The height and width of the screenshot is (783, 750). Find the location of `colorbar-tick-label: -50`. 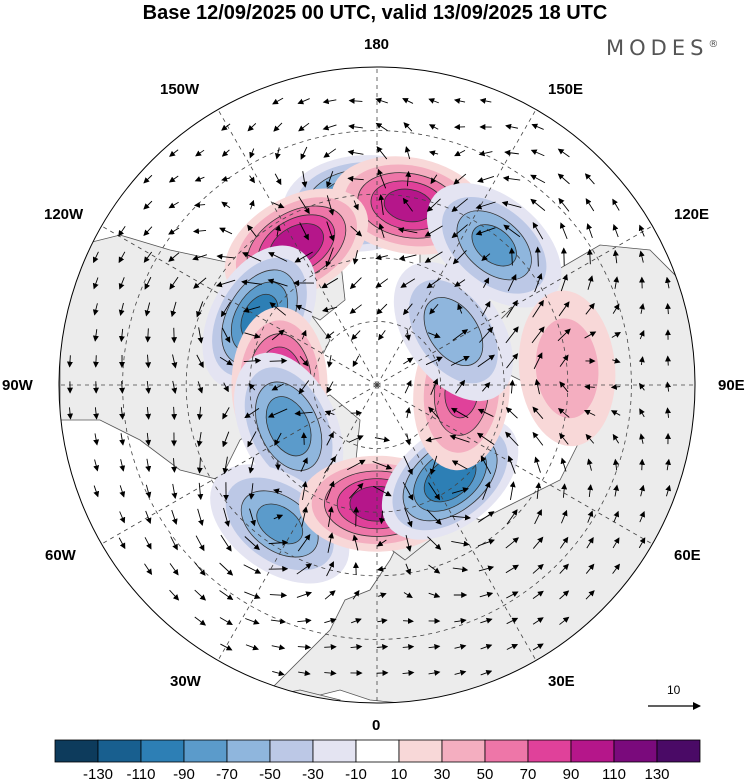

colorbar-tick-label: -50 is located at coordinates (270, 774).